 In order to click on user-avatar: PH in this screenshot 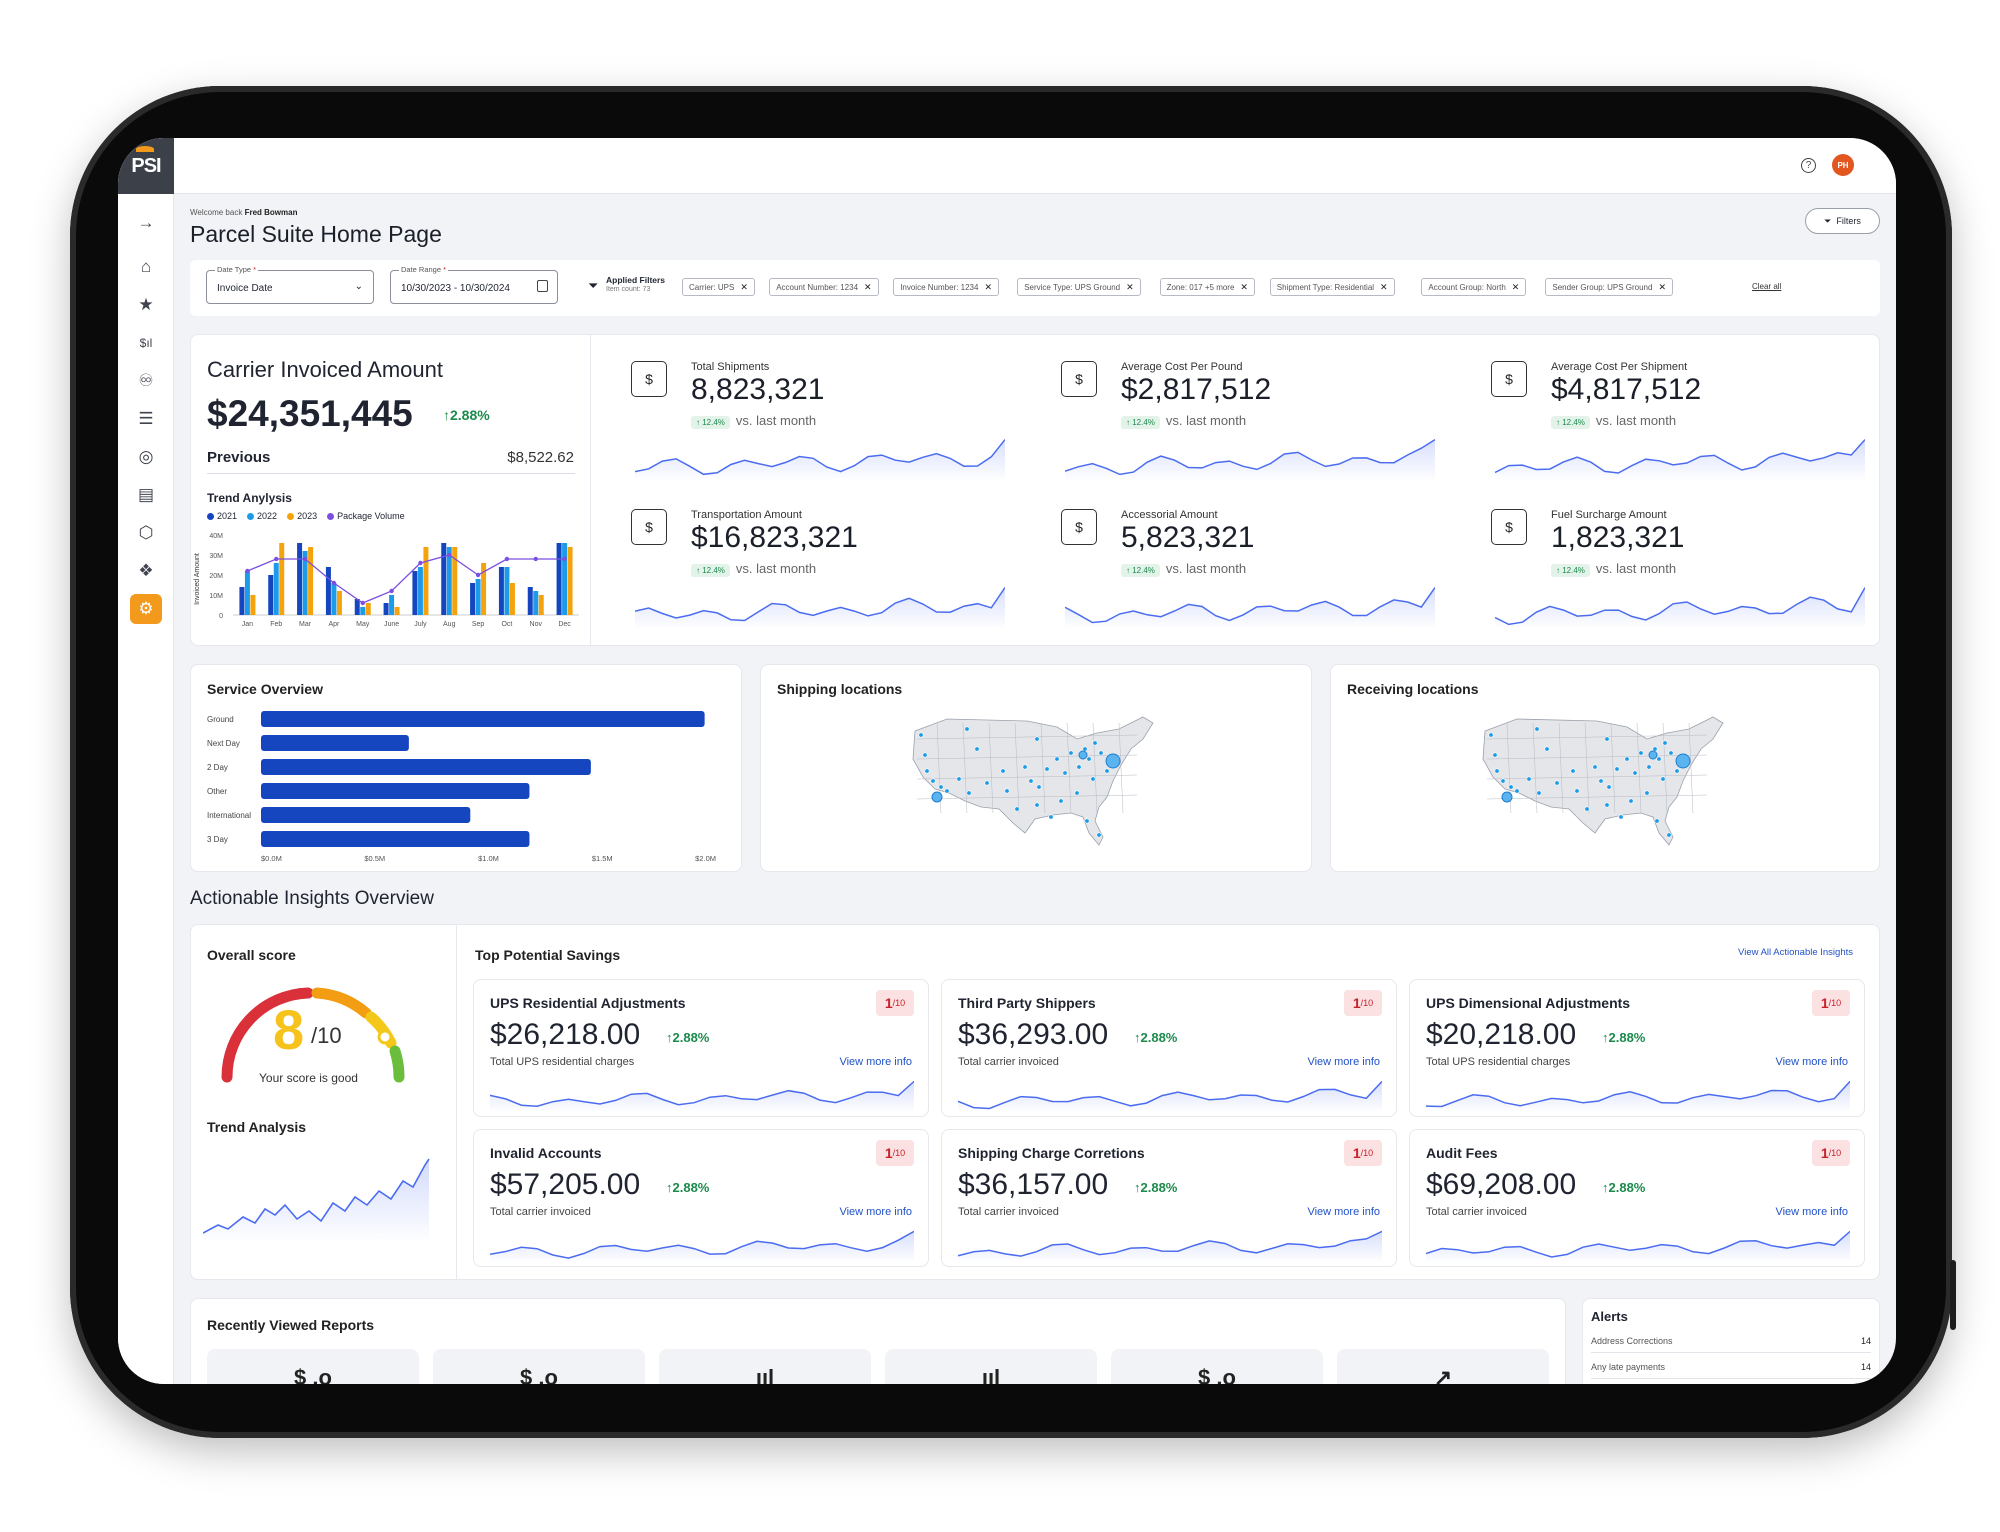, I will do `click(1843, 165)`.